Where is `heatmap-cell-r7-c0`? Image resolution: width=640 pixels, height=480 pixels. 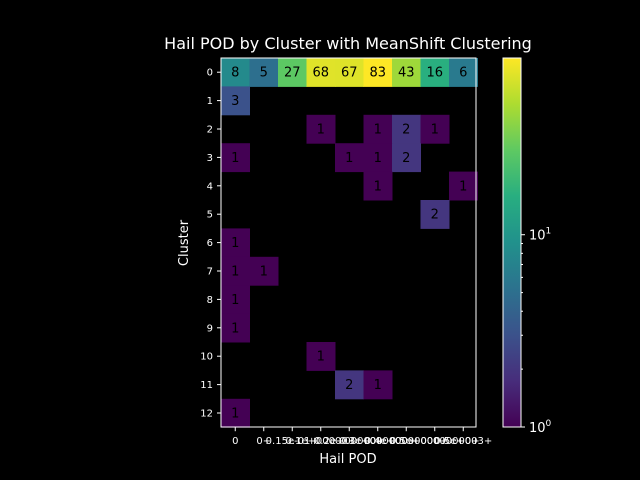 heatmap-cell-r7-c0 is located at coordinates (235, 271).